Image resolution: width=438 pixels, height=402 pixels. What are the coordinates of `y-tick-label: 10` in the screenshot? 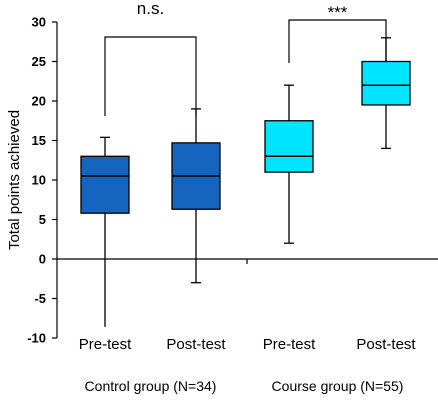 It's located at (39, 180).